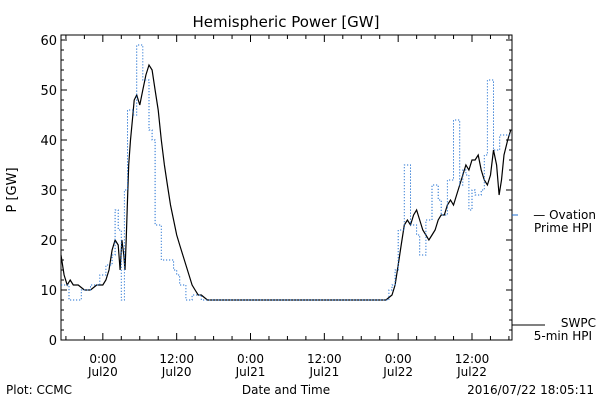 This screenshot has height=400, width=600. Describe the element at coordinates (48, 141) in the screenshot. I see `y-tick-label: 40` at that location.